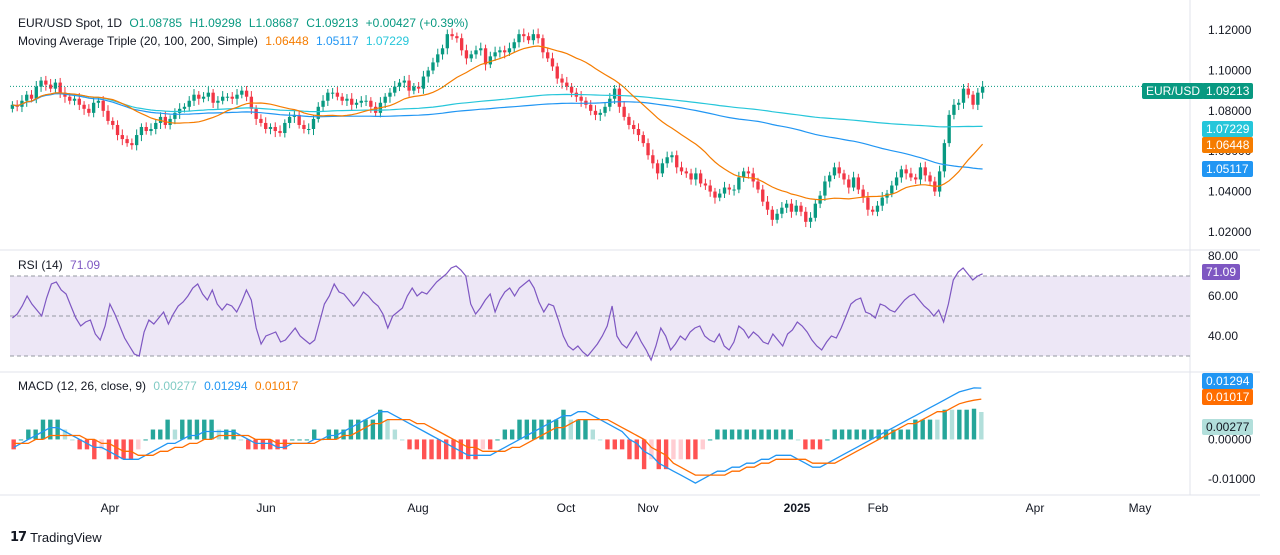  Describe the element at coordinates (1228, 397) in the screenshot. I see `macd-signal-tag: 0.01017` at that location.